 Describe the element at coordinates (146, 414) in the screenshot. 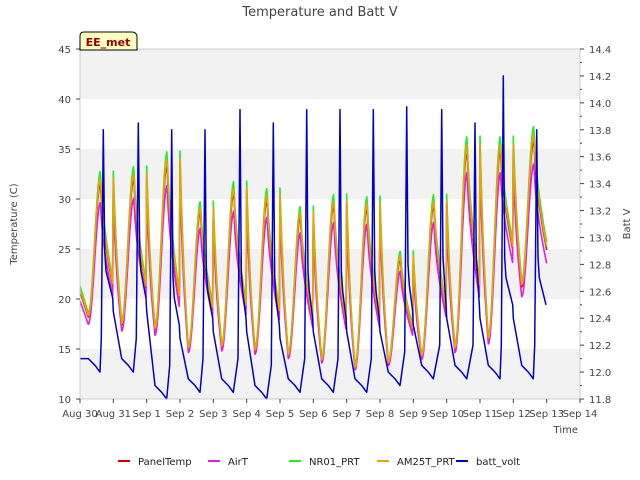

I see `x-tick-label: Sep 1` at that location.